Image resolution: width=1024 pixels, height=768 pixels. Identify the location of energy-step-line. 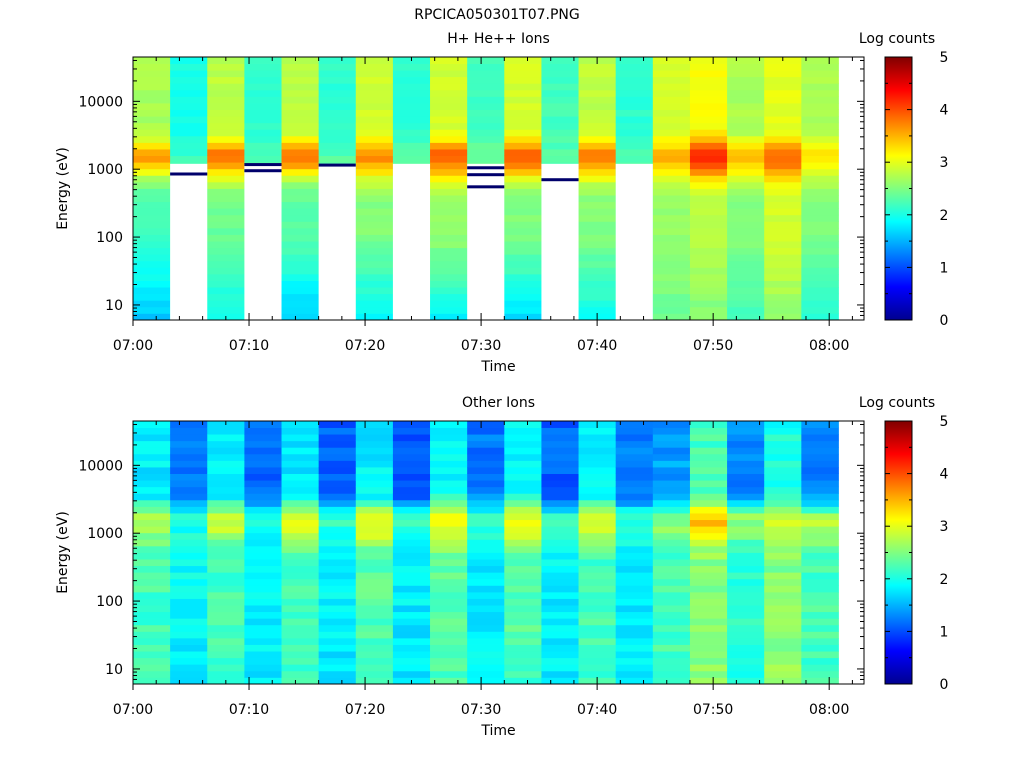
(486, 168).